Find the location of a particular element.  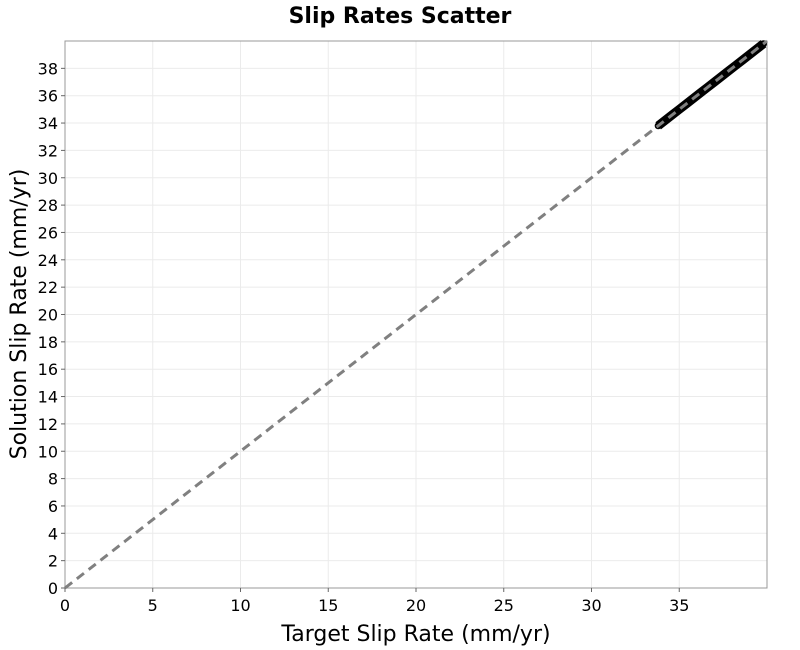

x-tick-label: 25 is located at coordinates (504, 605).